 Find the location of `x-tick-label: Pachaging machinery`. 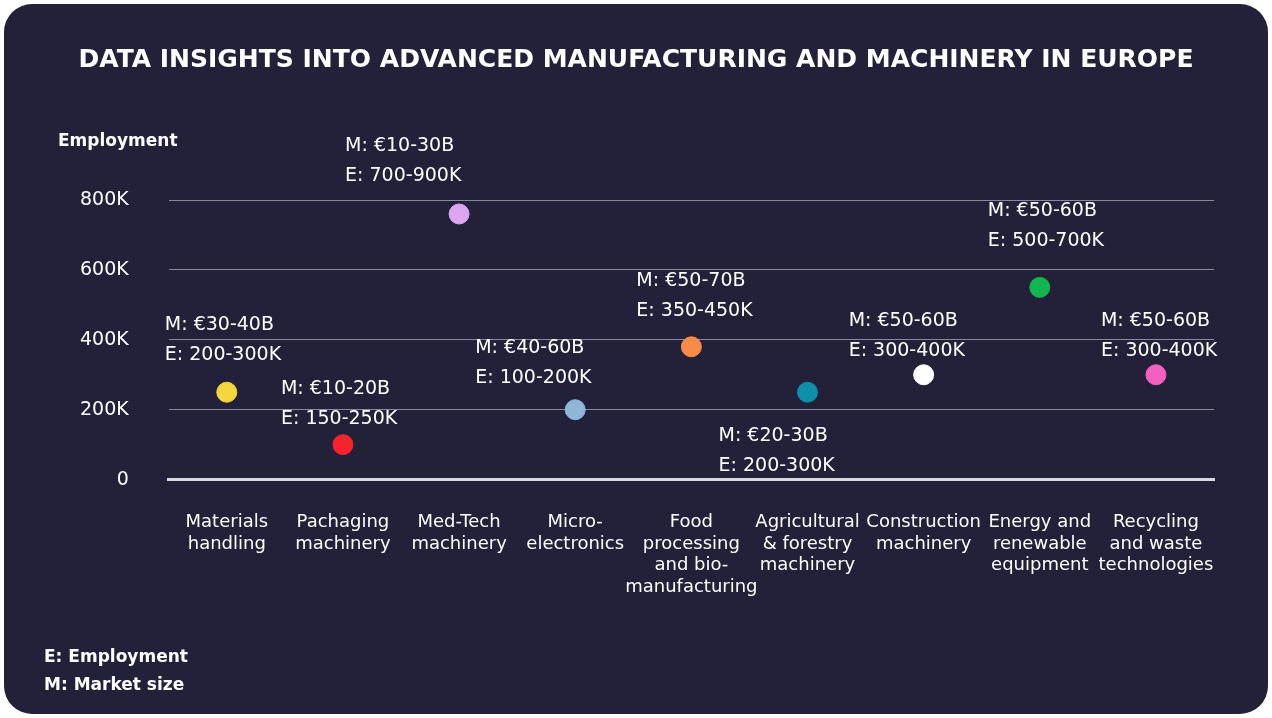

x-tick-label: Pachaging machinery is located at coordinates (343, 531).